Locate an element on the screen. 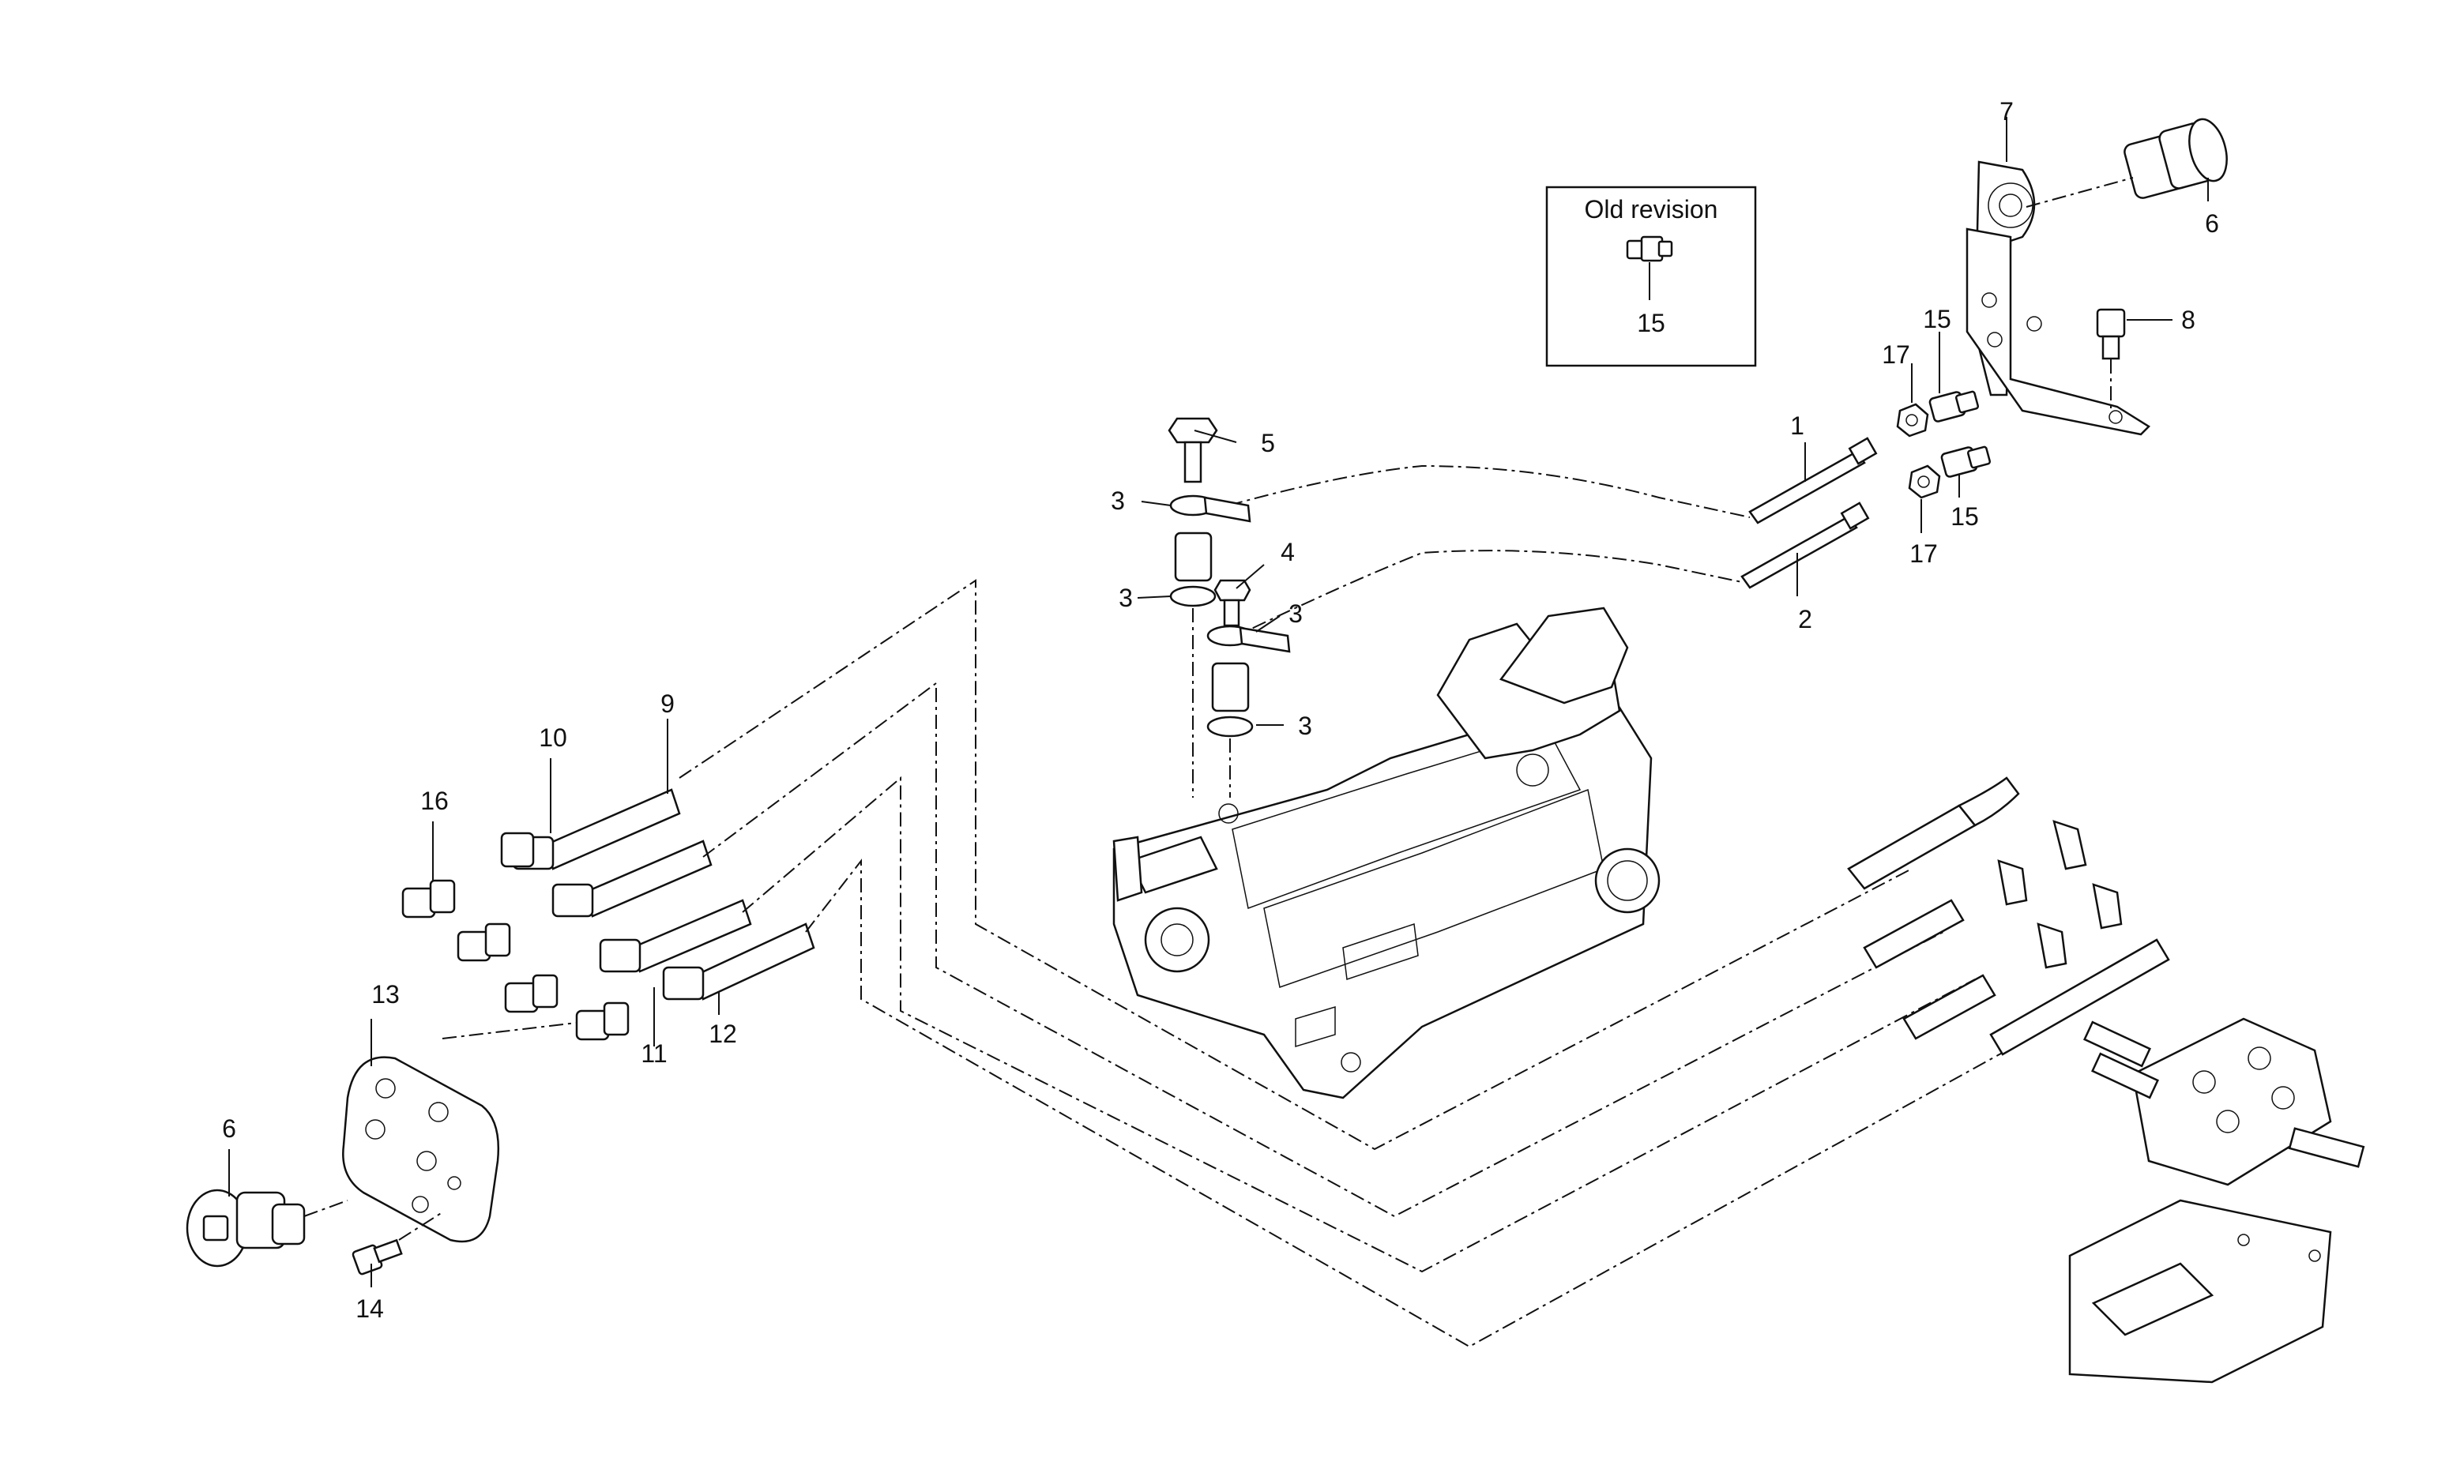  valve-bracket is located at coordinates (2200, 1292).